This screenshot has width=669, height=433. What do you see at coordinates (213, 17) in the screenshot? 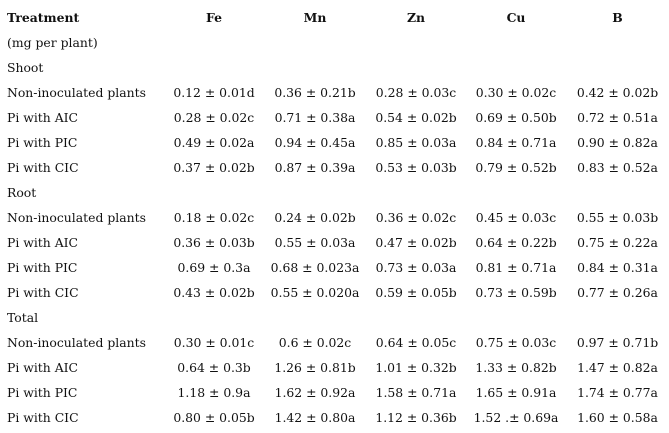
I see `header-fe: Fe` at bounding box center [213, 17].